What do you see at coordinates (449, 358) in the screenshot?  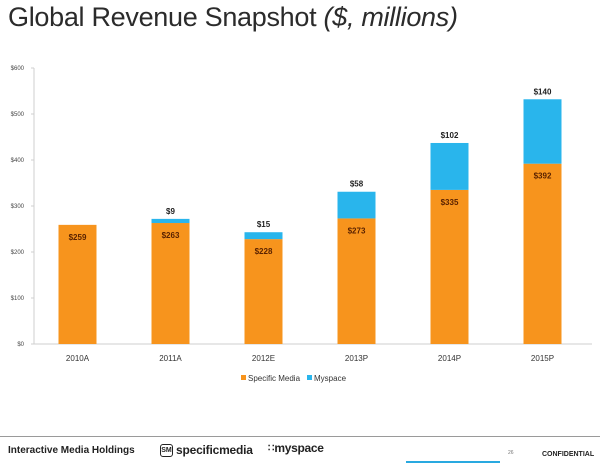 I see `x-tick-label: 2014P` at bounding box center [449, 358].